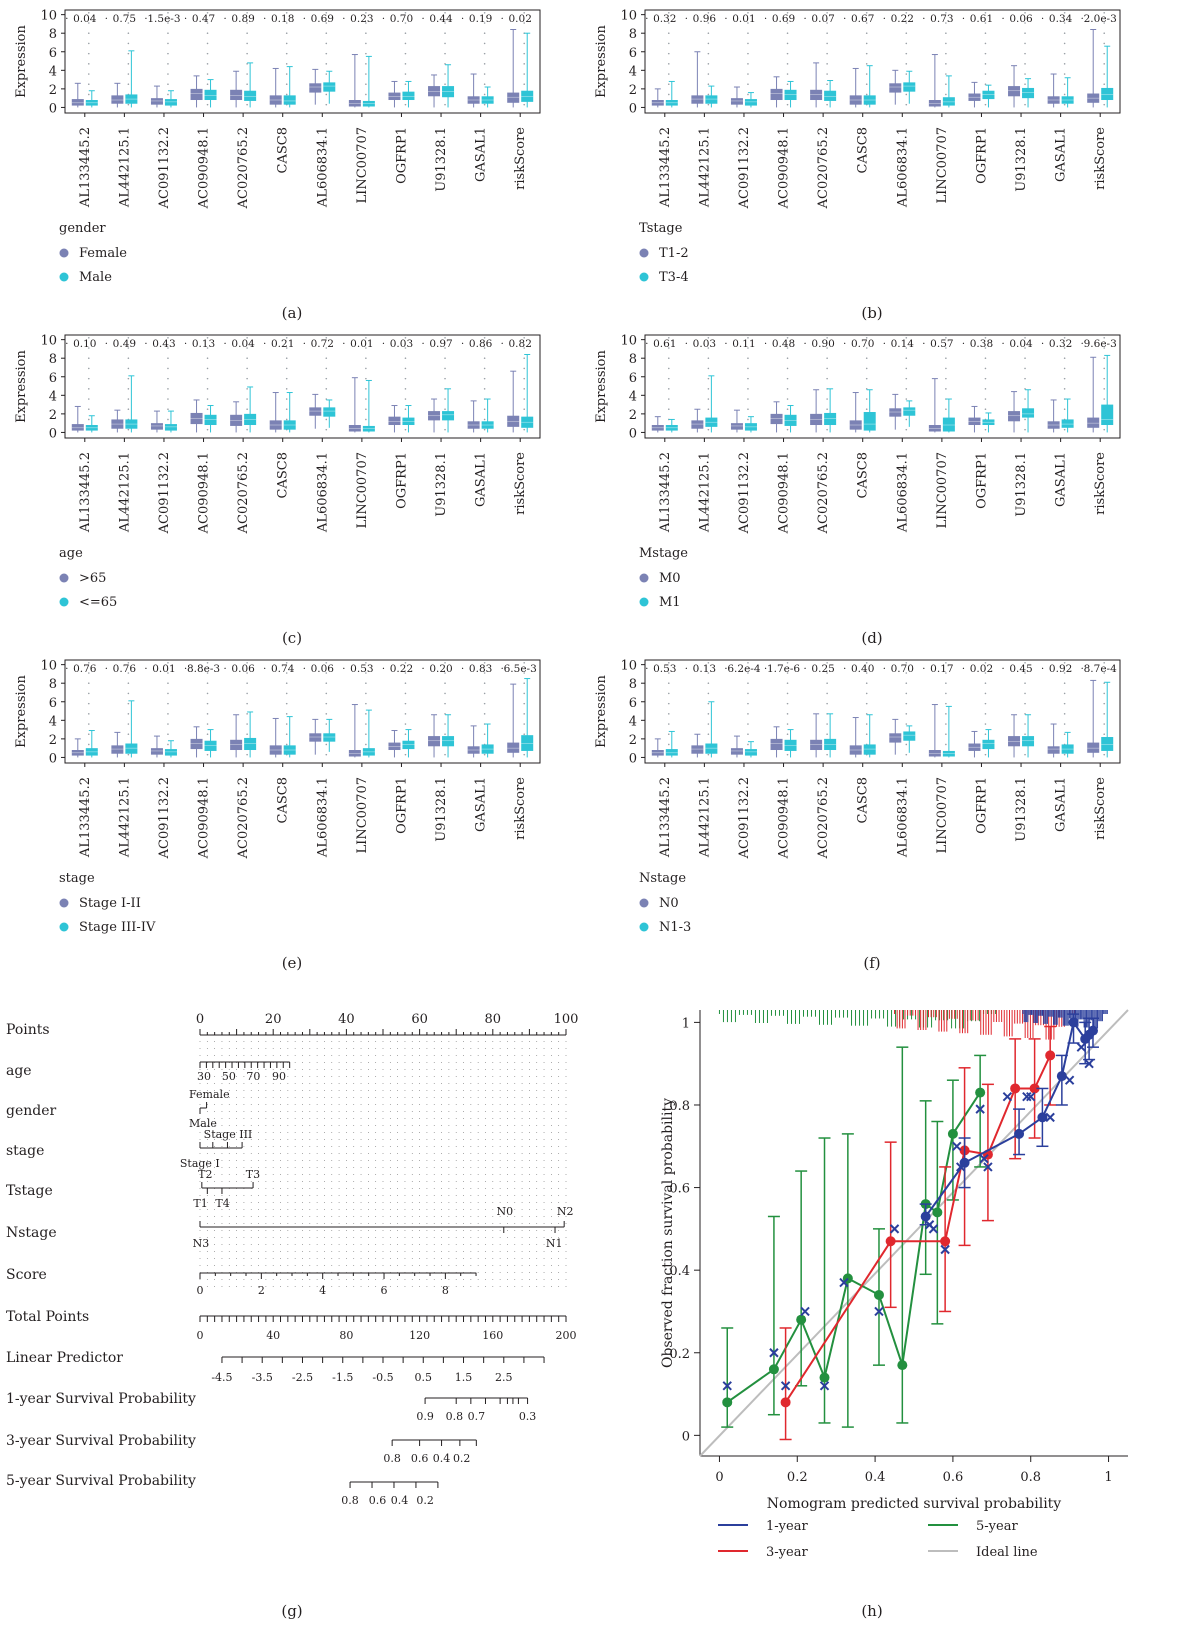  Describe the element at coordinates (262, 1377) in the screenshot. I see `lp-label: -3.5` at that location.